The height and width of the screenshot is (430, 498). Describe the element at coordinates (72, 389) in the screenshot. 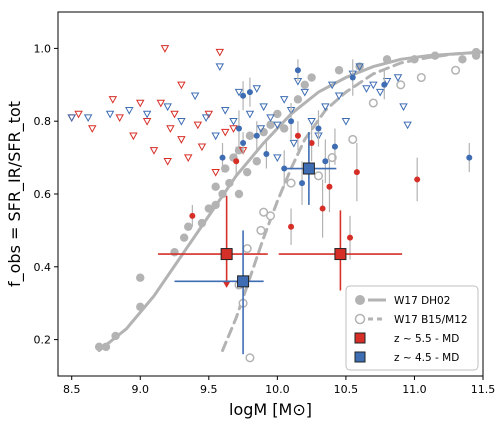

I see `x-tick-label: 8.5` at that location.